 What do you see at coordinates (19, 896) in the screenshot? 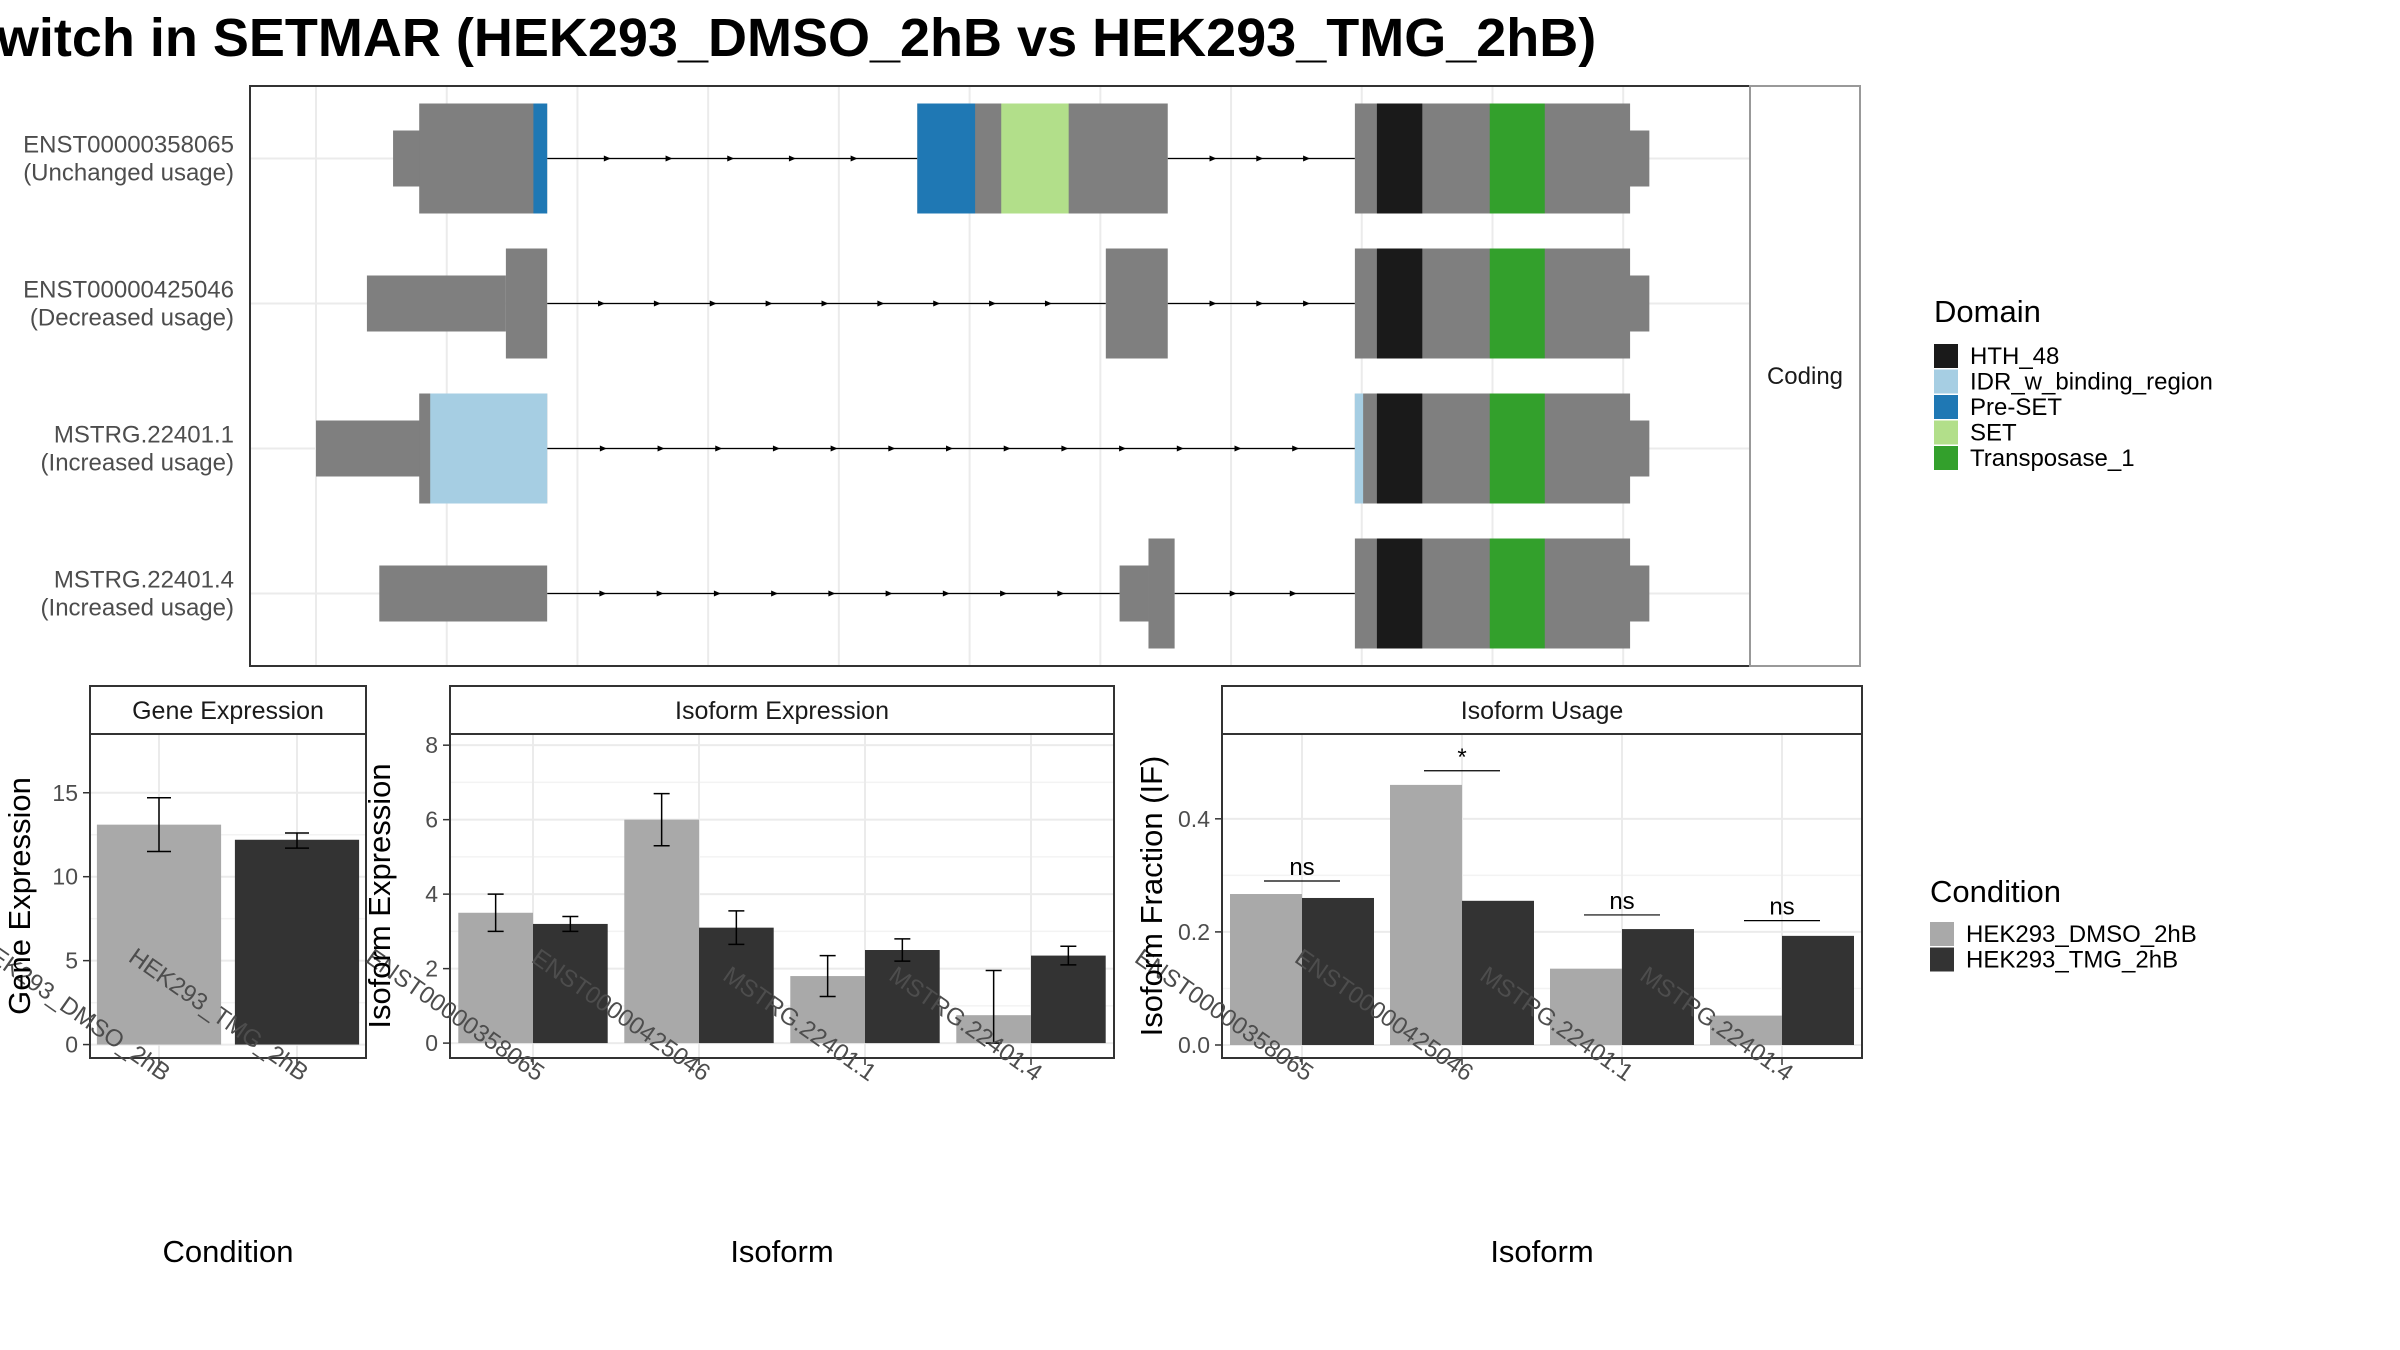
I see `y-axis-title: Gene Expression` at bounding box center [19, 896].